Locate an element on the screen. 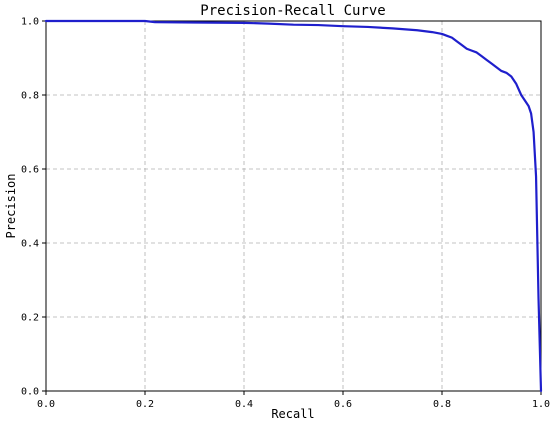 Image resolution: width=550 pixels, height=424 pixels. chart-title: Precision-Recall Curve is located at coordinates (292, 11).